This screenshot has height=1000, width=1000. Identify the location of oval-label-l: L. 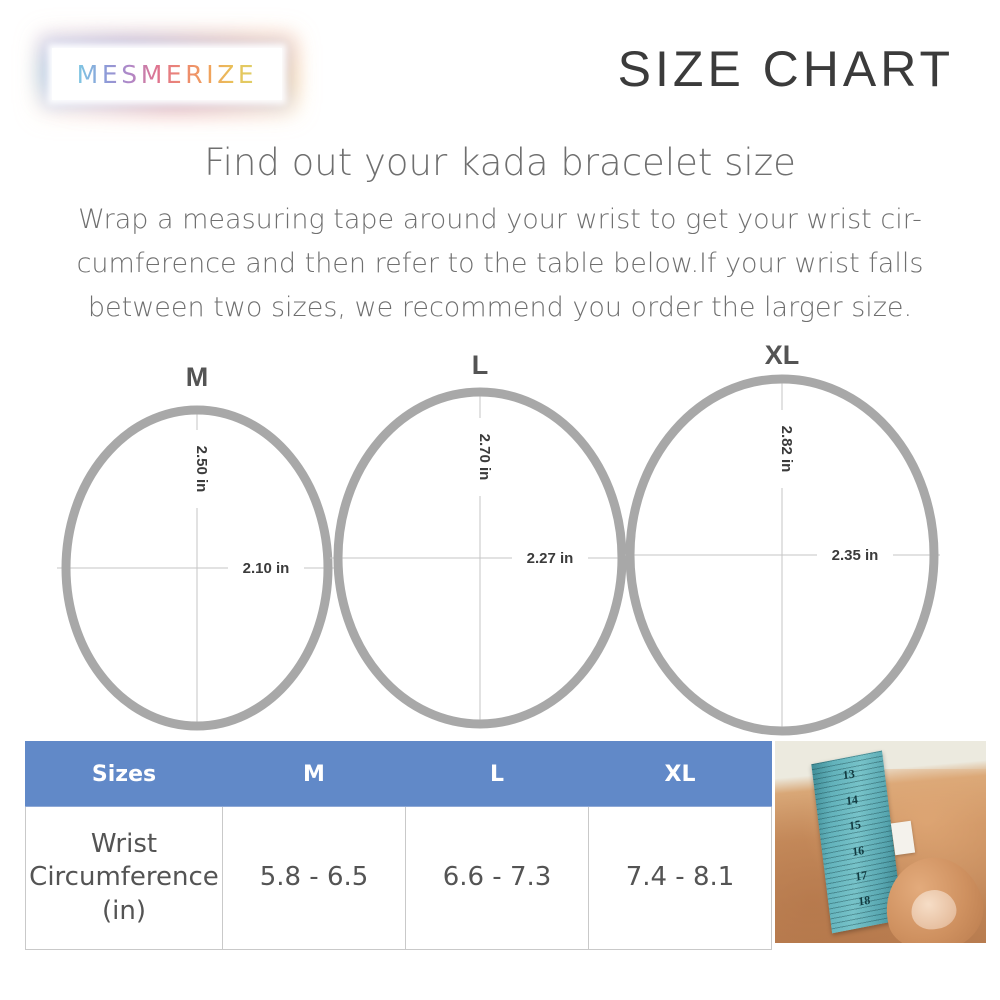
(480, 365).